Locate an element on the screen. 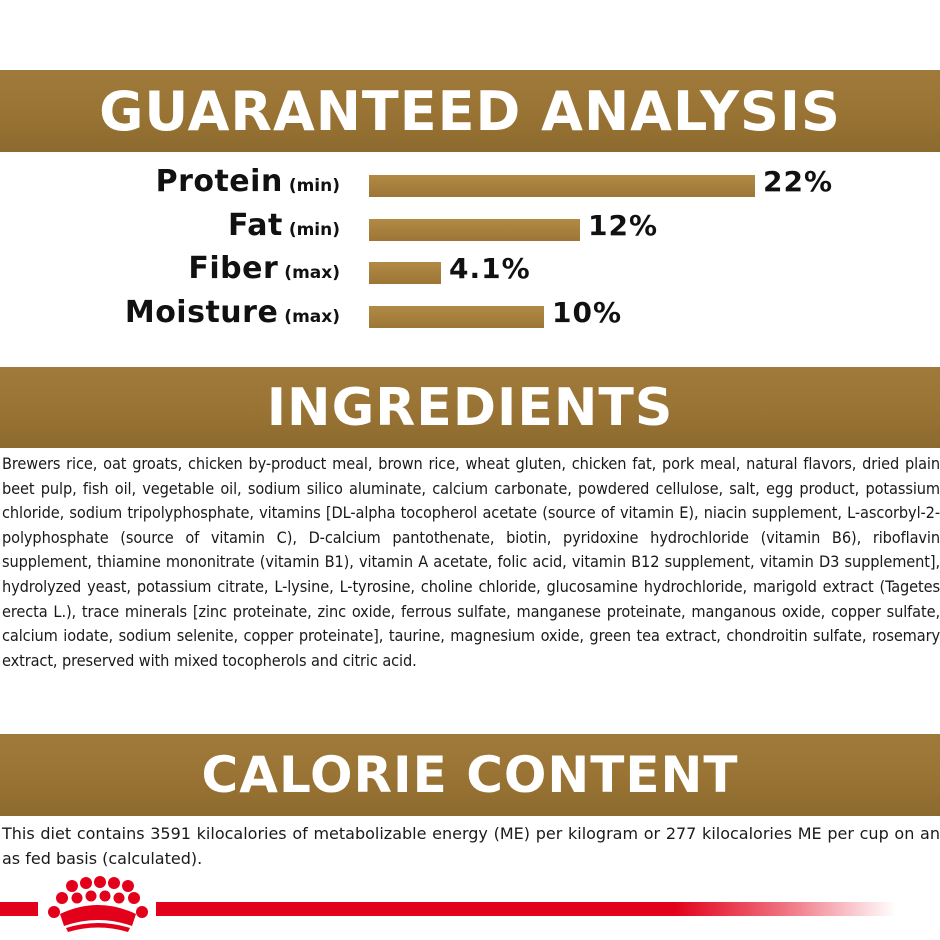 The width and height of the screenshot is (940, 940). analysis-value: 22% is located at coordinates (798, 181).